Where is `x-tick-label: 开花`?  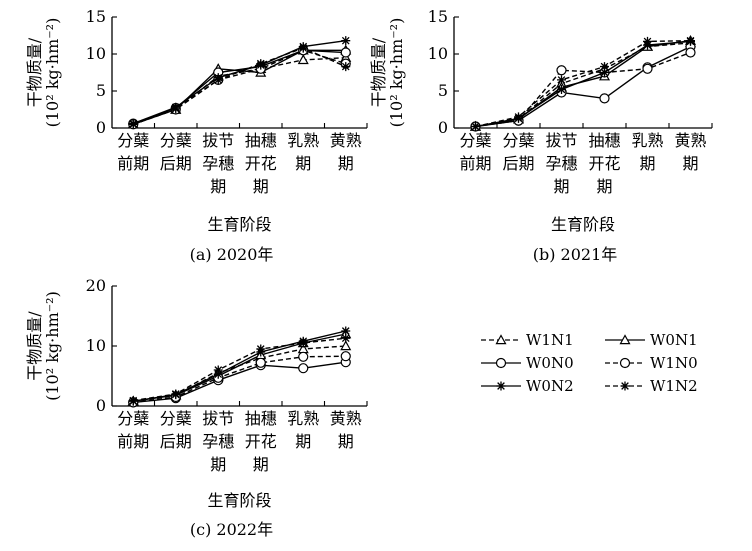 x-tick-label: 开花 is located at coordinates (261, 441).